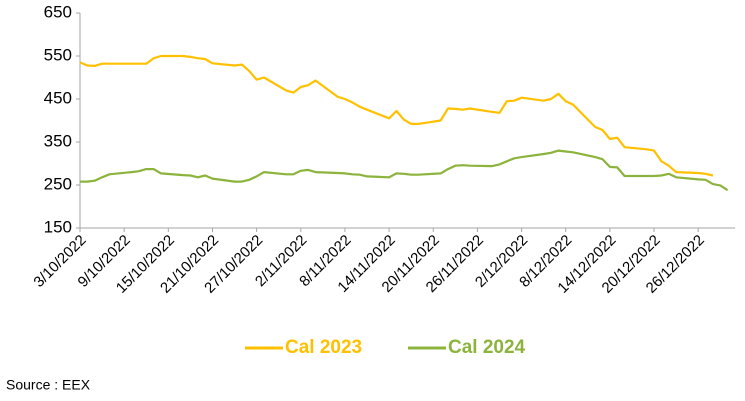 This screenshot has height=401, width=745. I want to click on y-tick-label: 350, so click(58, 140).